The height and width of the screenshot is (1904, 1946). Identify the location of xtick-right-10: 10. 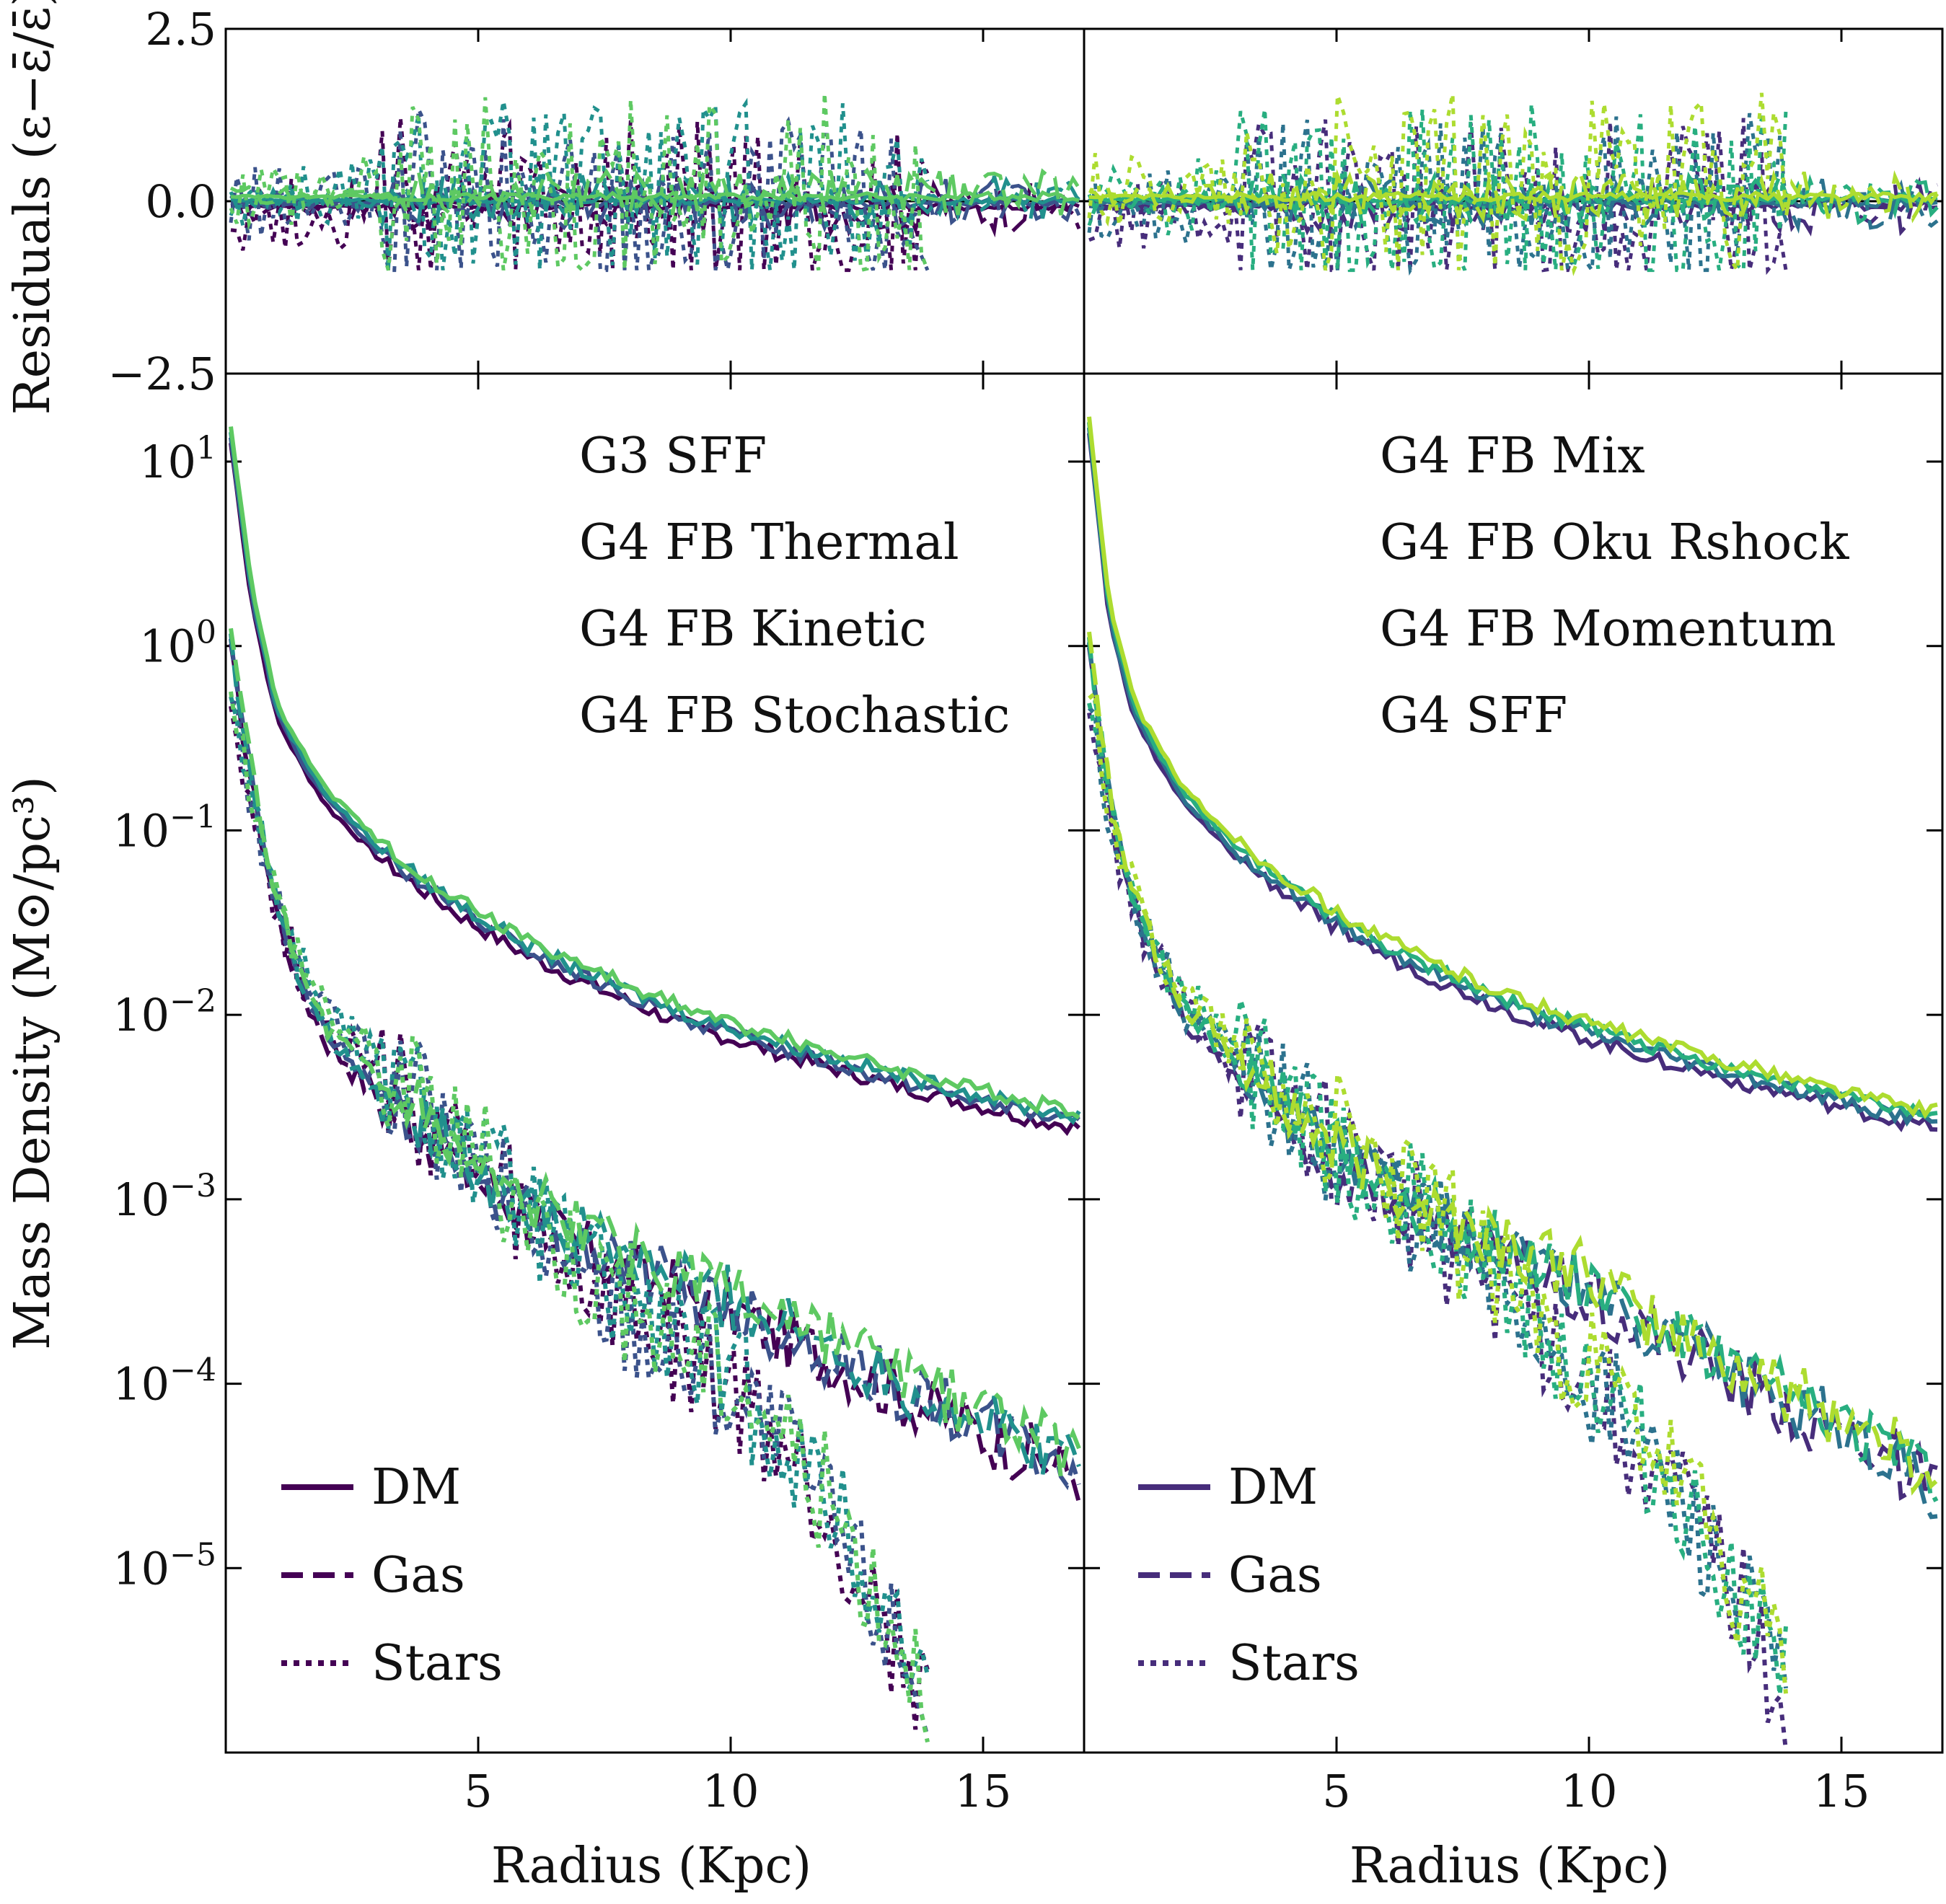
(1589, 1791).